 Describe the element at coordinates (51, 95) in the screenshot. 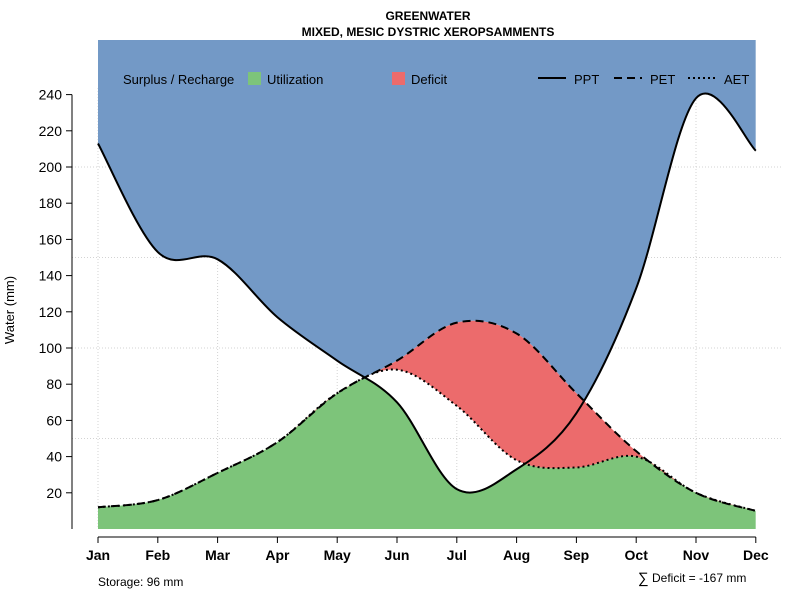

I see `y-tick-label: 240` at that location.